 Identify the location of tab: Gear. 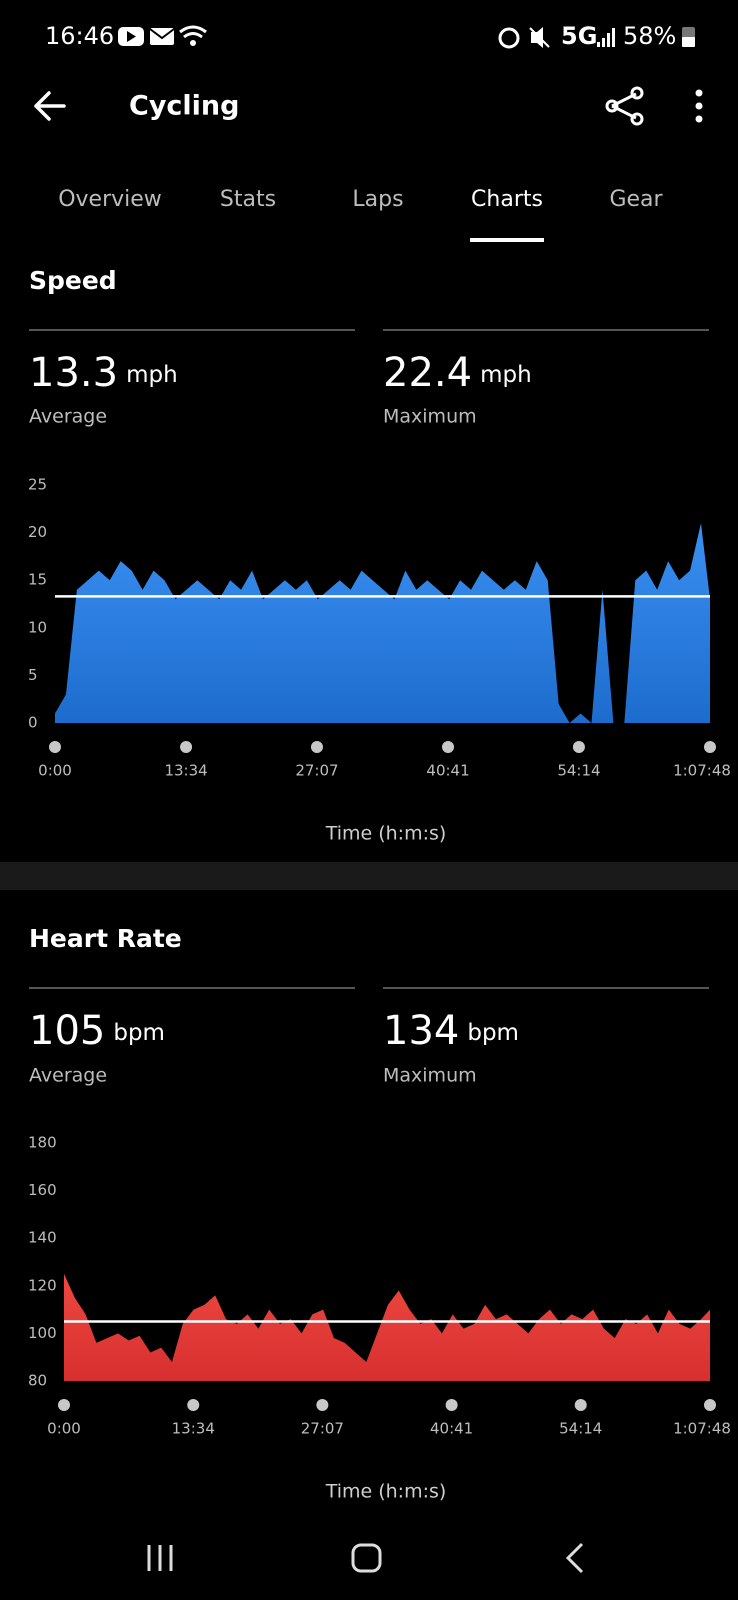
(636, 199).